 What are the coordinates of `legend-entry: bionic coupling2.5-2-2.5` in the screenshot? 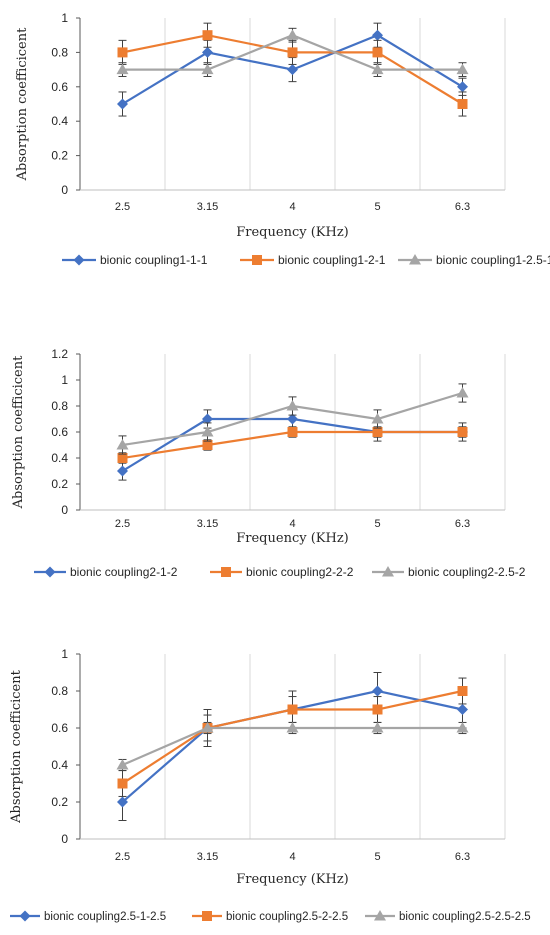 It's located at (287, 917).